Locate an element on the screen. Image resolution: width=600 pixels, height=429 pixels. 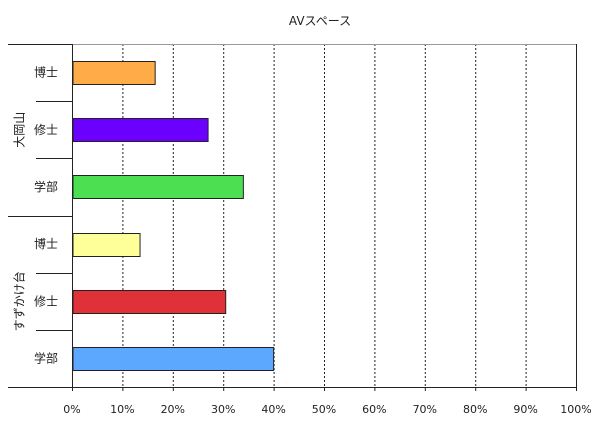
x-tick-label: 20% is located at coordinates (173, 409).